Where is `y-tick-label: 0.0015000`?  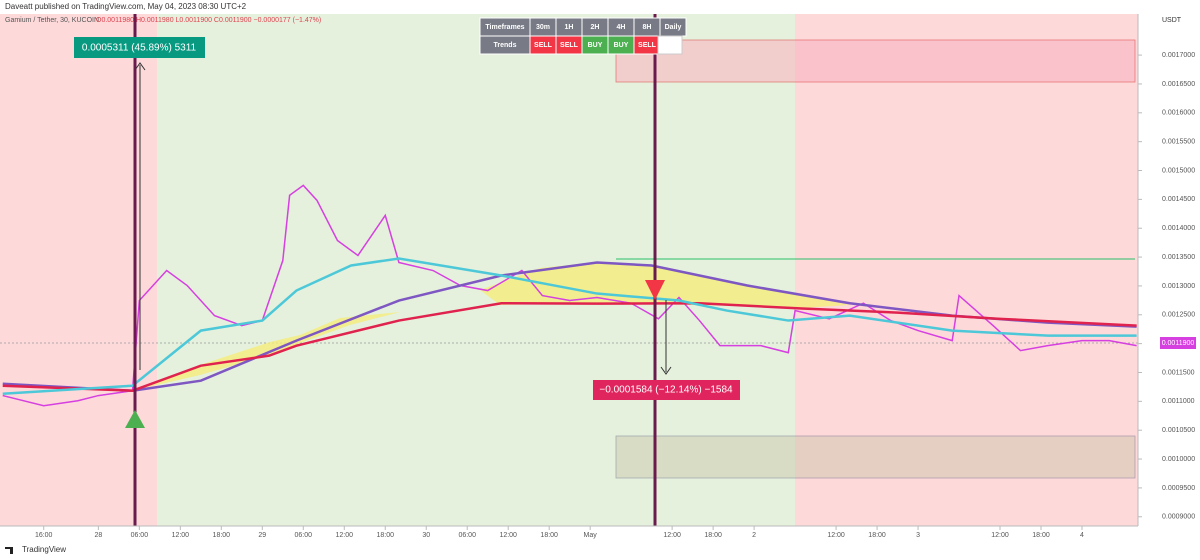 y-tick-label: 0.0015000 is located at coordinates (1178, 170).